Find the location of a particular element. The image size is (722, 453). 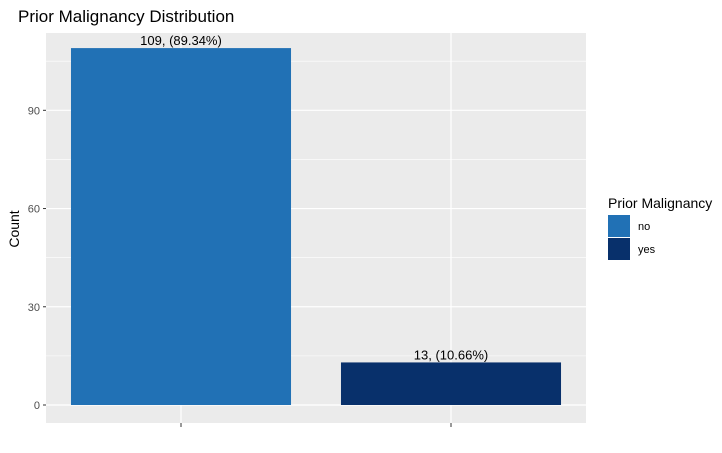

x-axis is located at coordinates (316, 425).